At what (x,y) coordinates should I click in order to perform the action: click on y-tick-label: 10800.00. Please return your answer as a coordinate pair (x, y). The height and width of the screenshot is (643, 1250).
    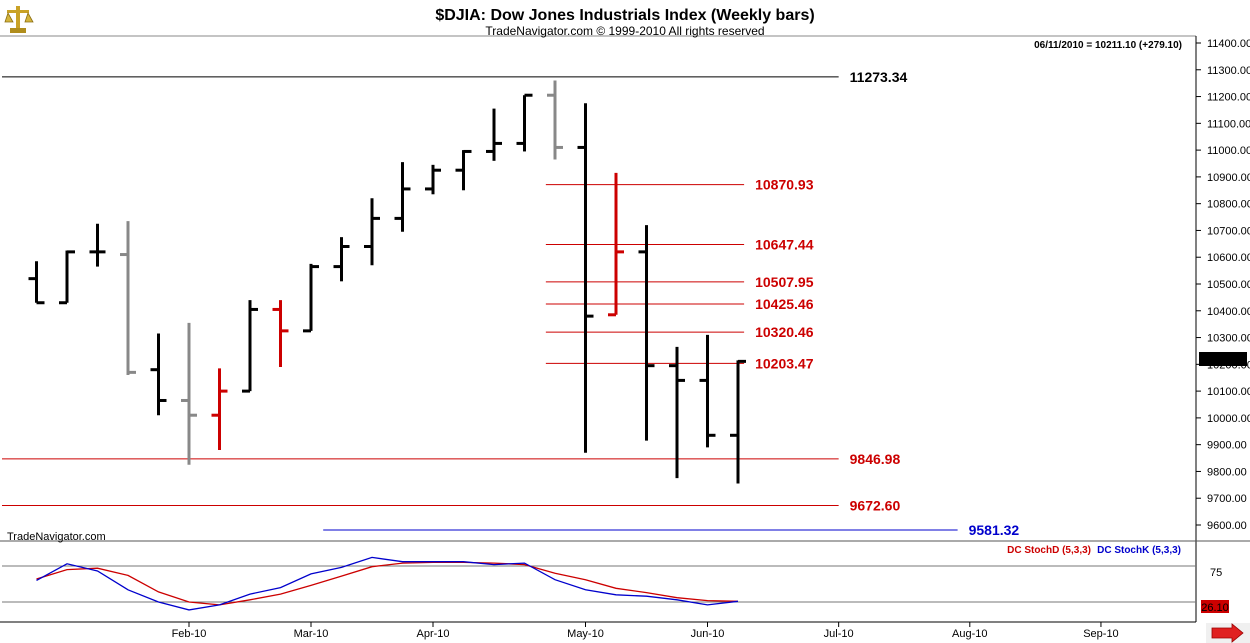
    Looking at the image, I should click on (1228, 205).